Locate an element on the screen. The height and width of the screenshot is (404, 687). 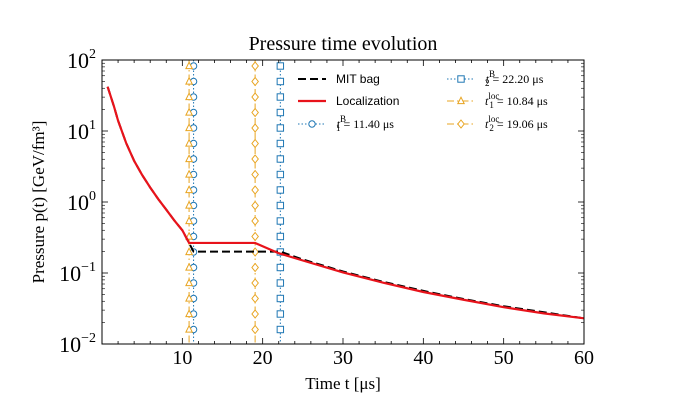
y-tick-exponent: 2 is located at coordinates (92, 54).